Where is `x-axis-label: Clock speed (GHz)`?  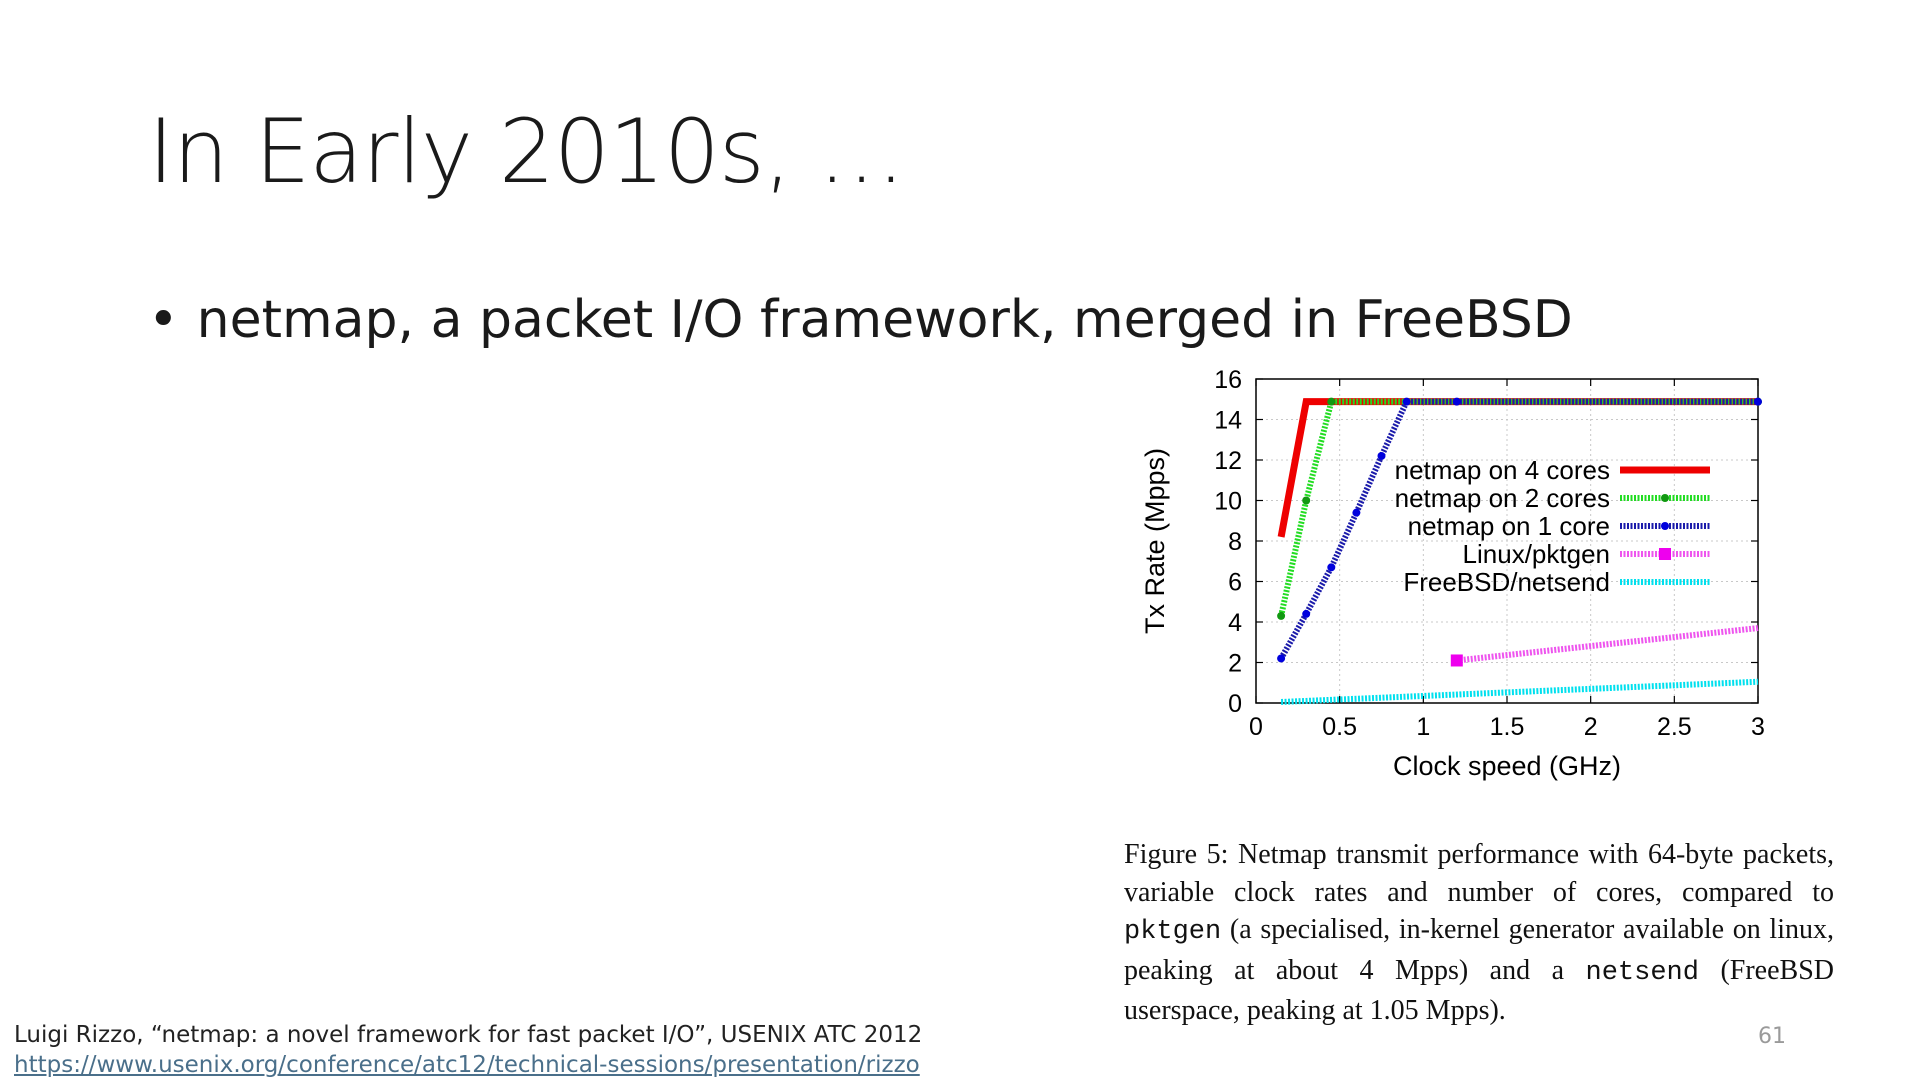 x-axis-label: Clock speed (GHz) is located at coordinates (1507, 766).